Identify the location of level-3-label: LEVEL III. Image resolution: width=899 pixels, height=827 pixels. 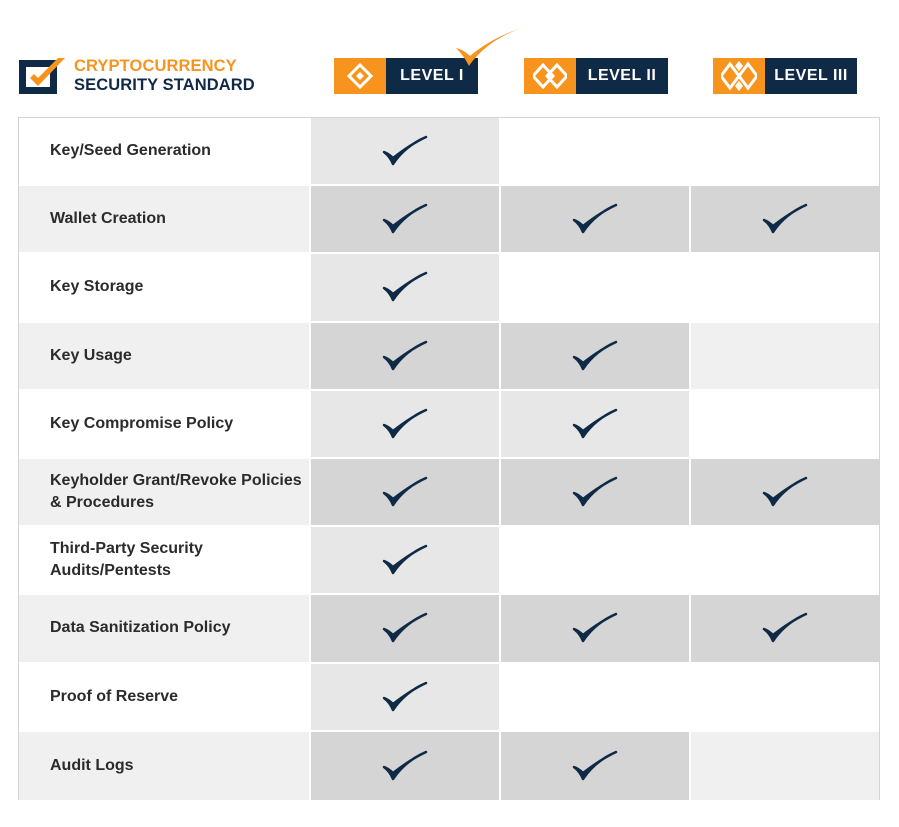
(811, 76).